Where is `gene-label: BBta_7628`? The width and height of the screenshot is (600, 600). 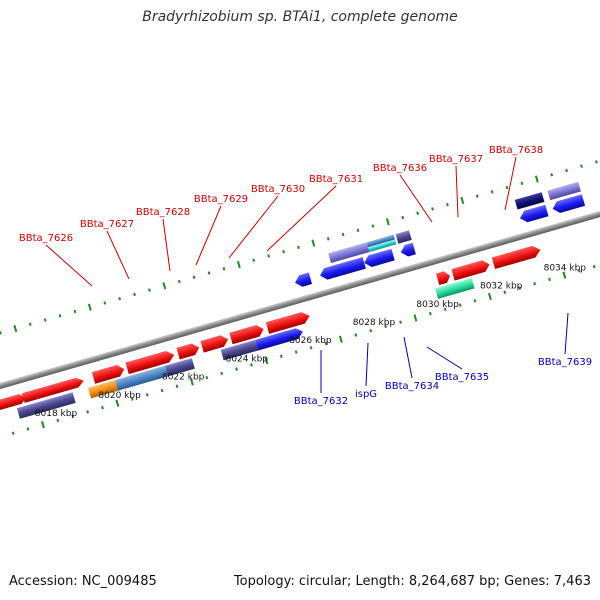 gene-label: BBta_7628 is located at coordinates (163, 212).